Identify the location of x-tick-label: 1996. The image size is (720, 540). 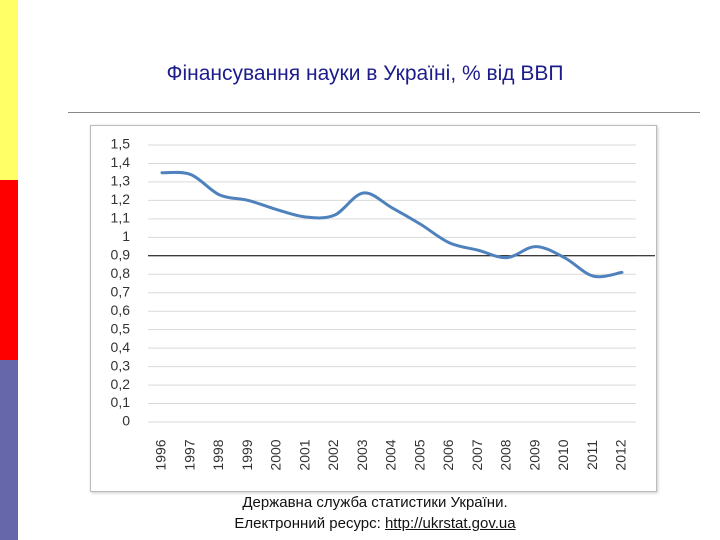
(161, 454).